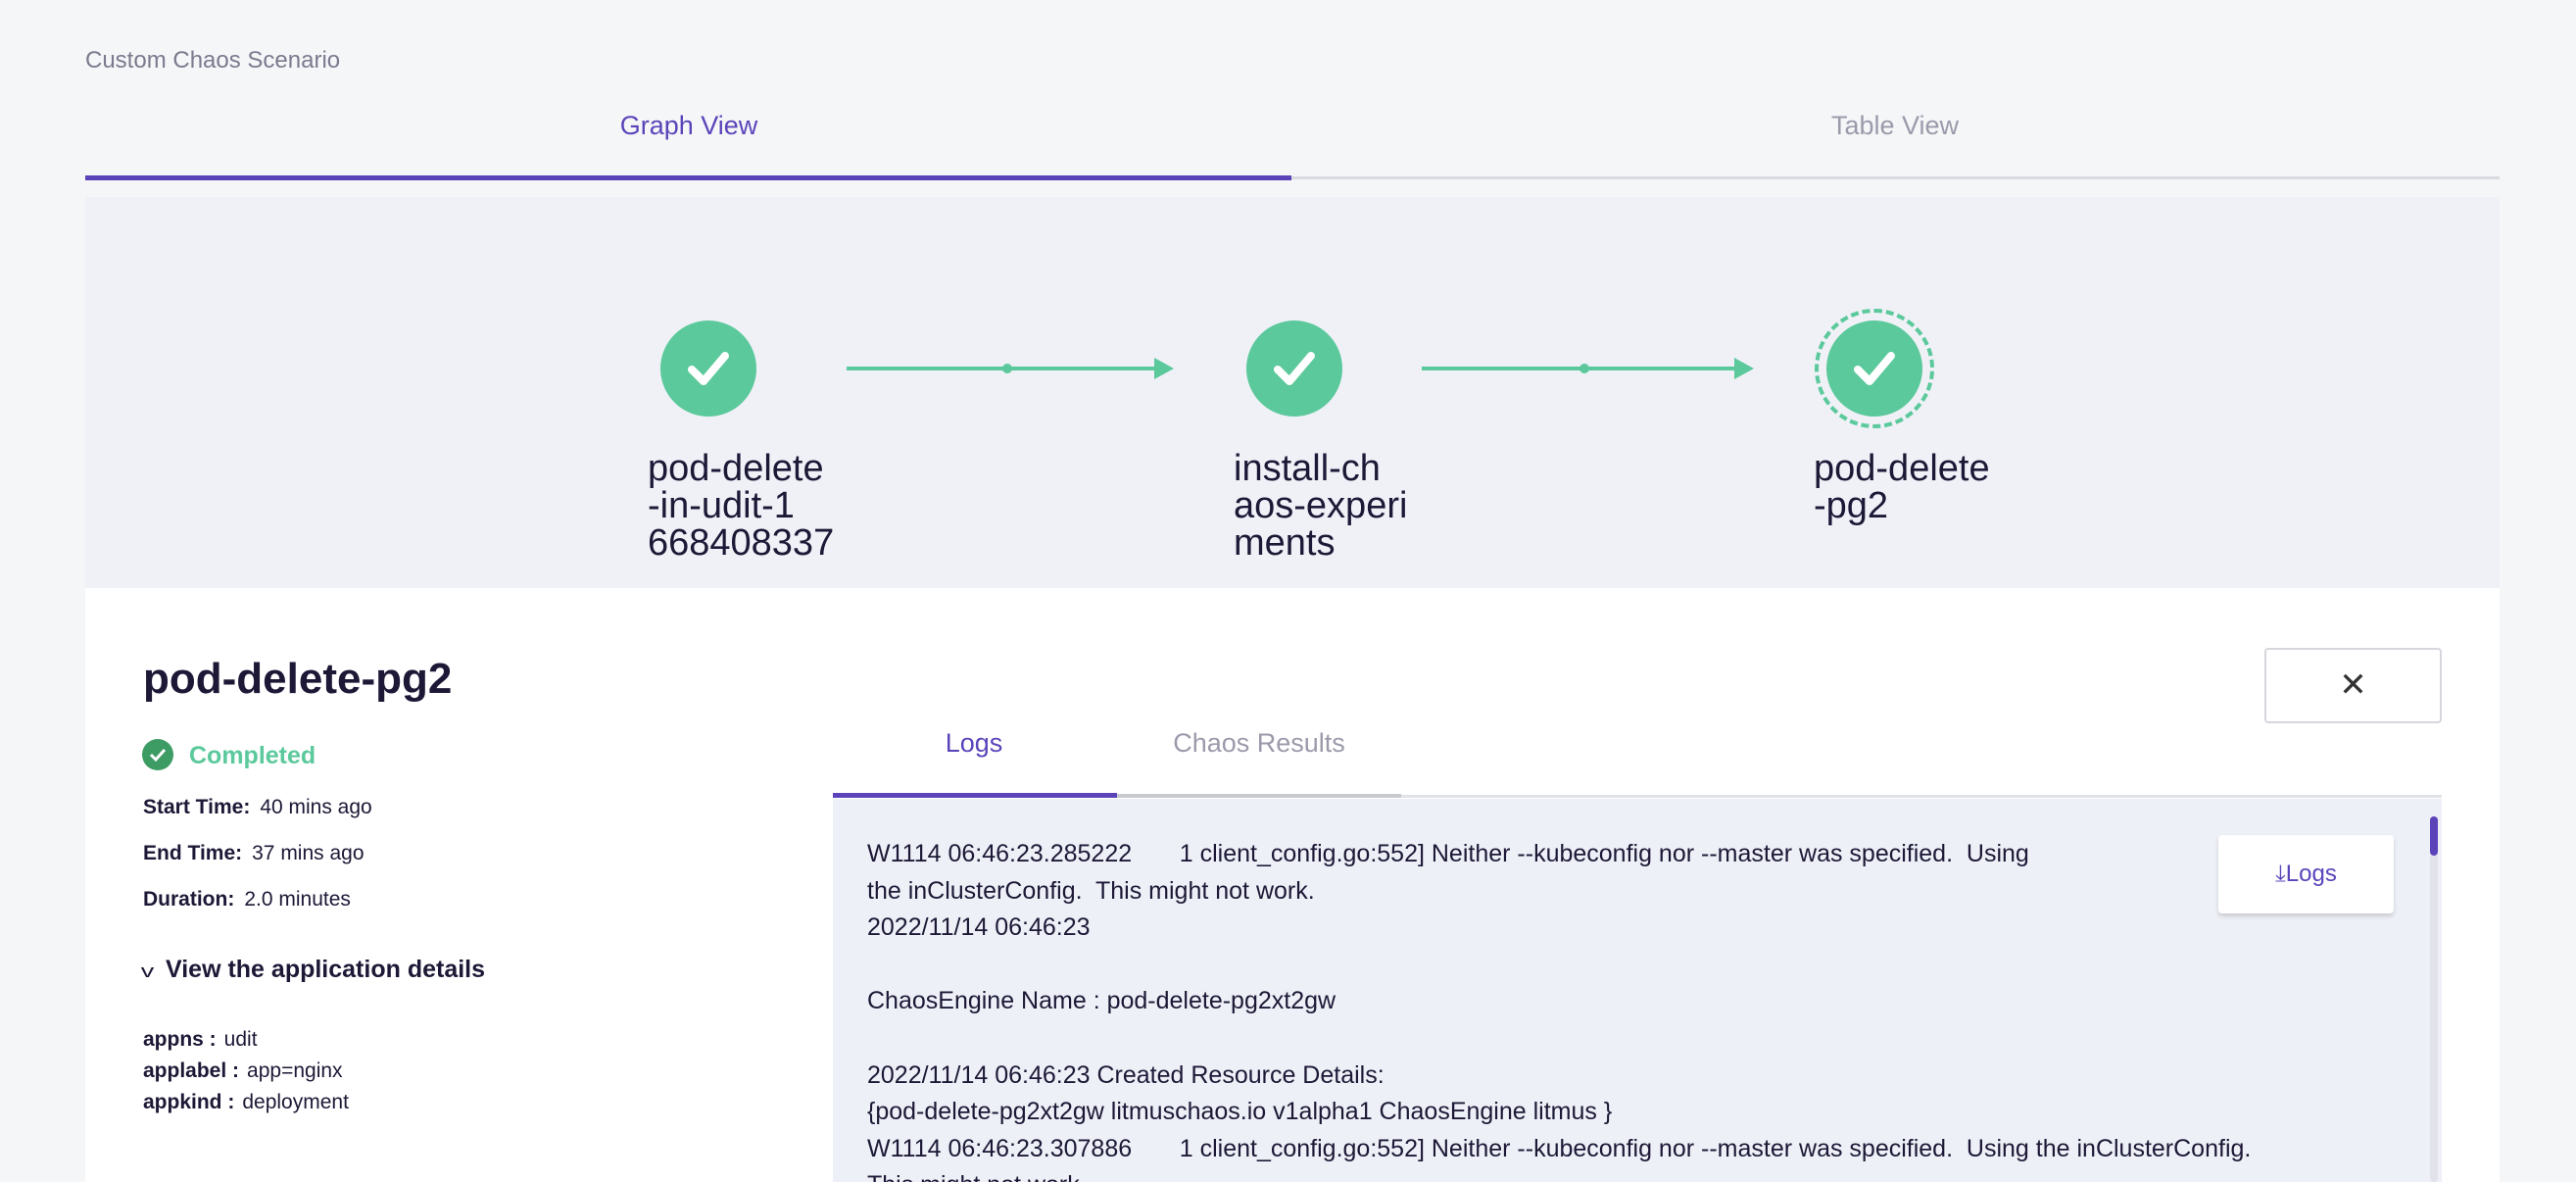 The image size is (2576, 1182). I want to click on end-time-value: 37 mins ago, so click(308, 853).